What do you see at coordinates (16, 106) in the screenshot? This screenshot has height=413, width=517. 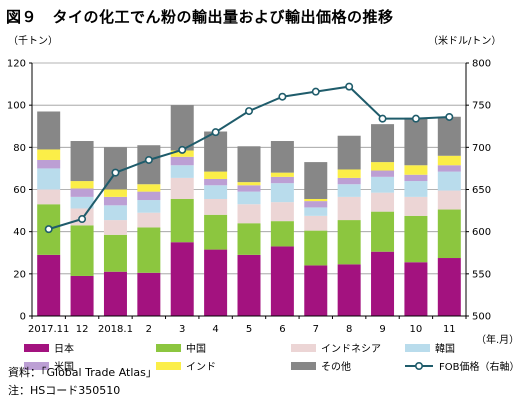 I see `left-tick-label: 100` at bounding box center [16, 106].